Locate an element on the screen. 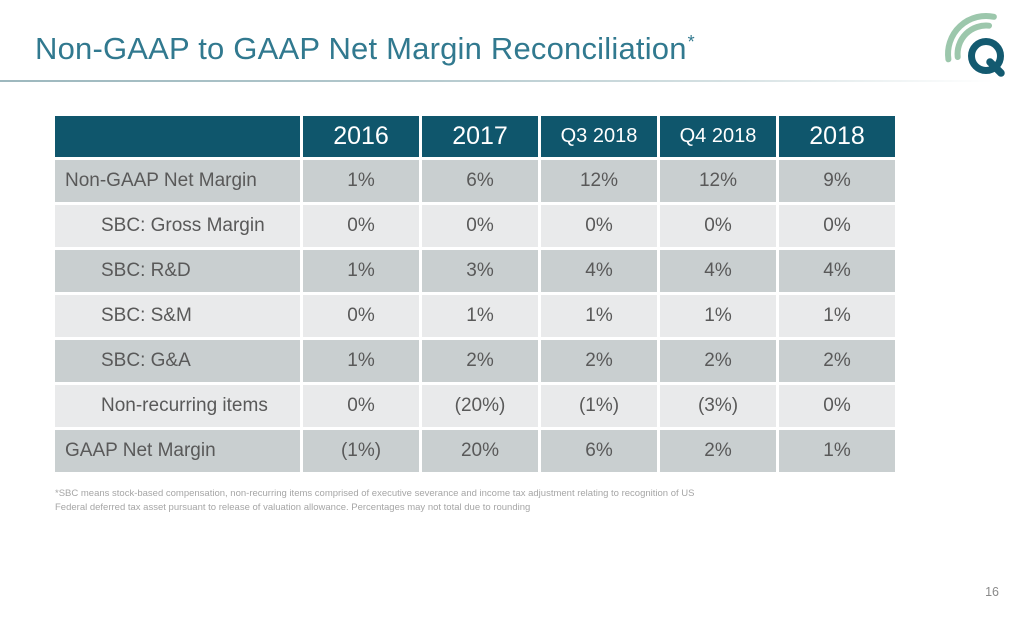 The image size is (1024, 622). title-footnote-asterisk: * is located at coordinates (691, 42).